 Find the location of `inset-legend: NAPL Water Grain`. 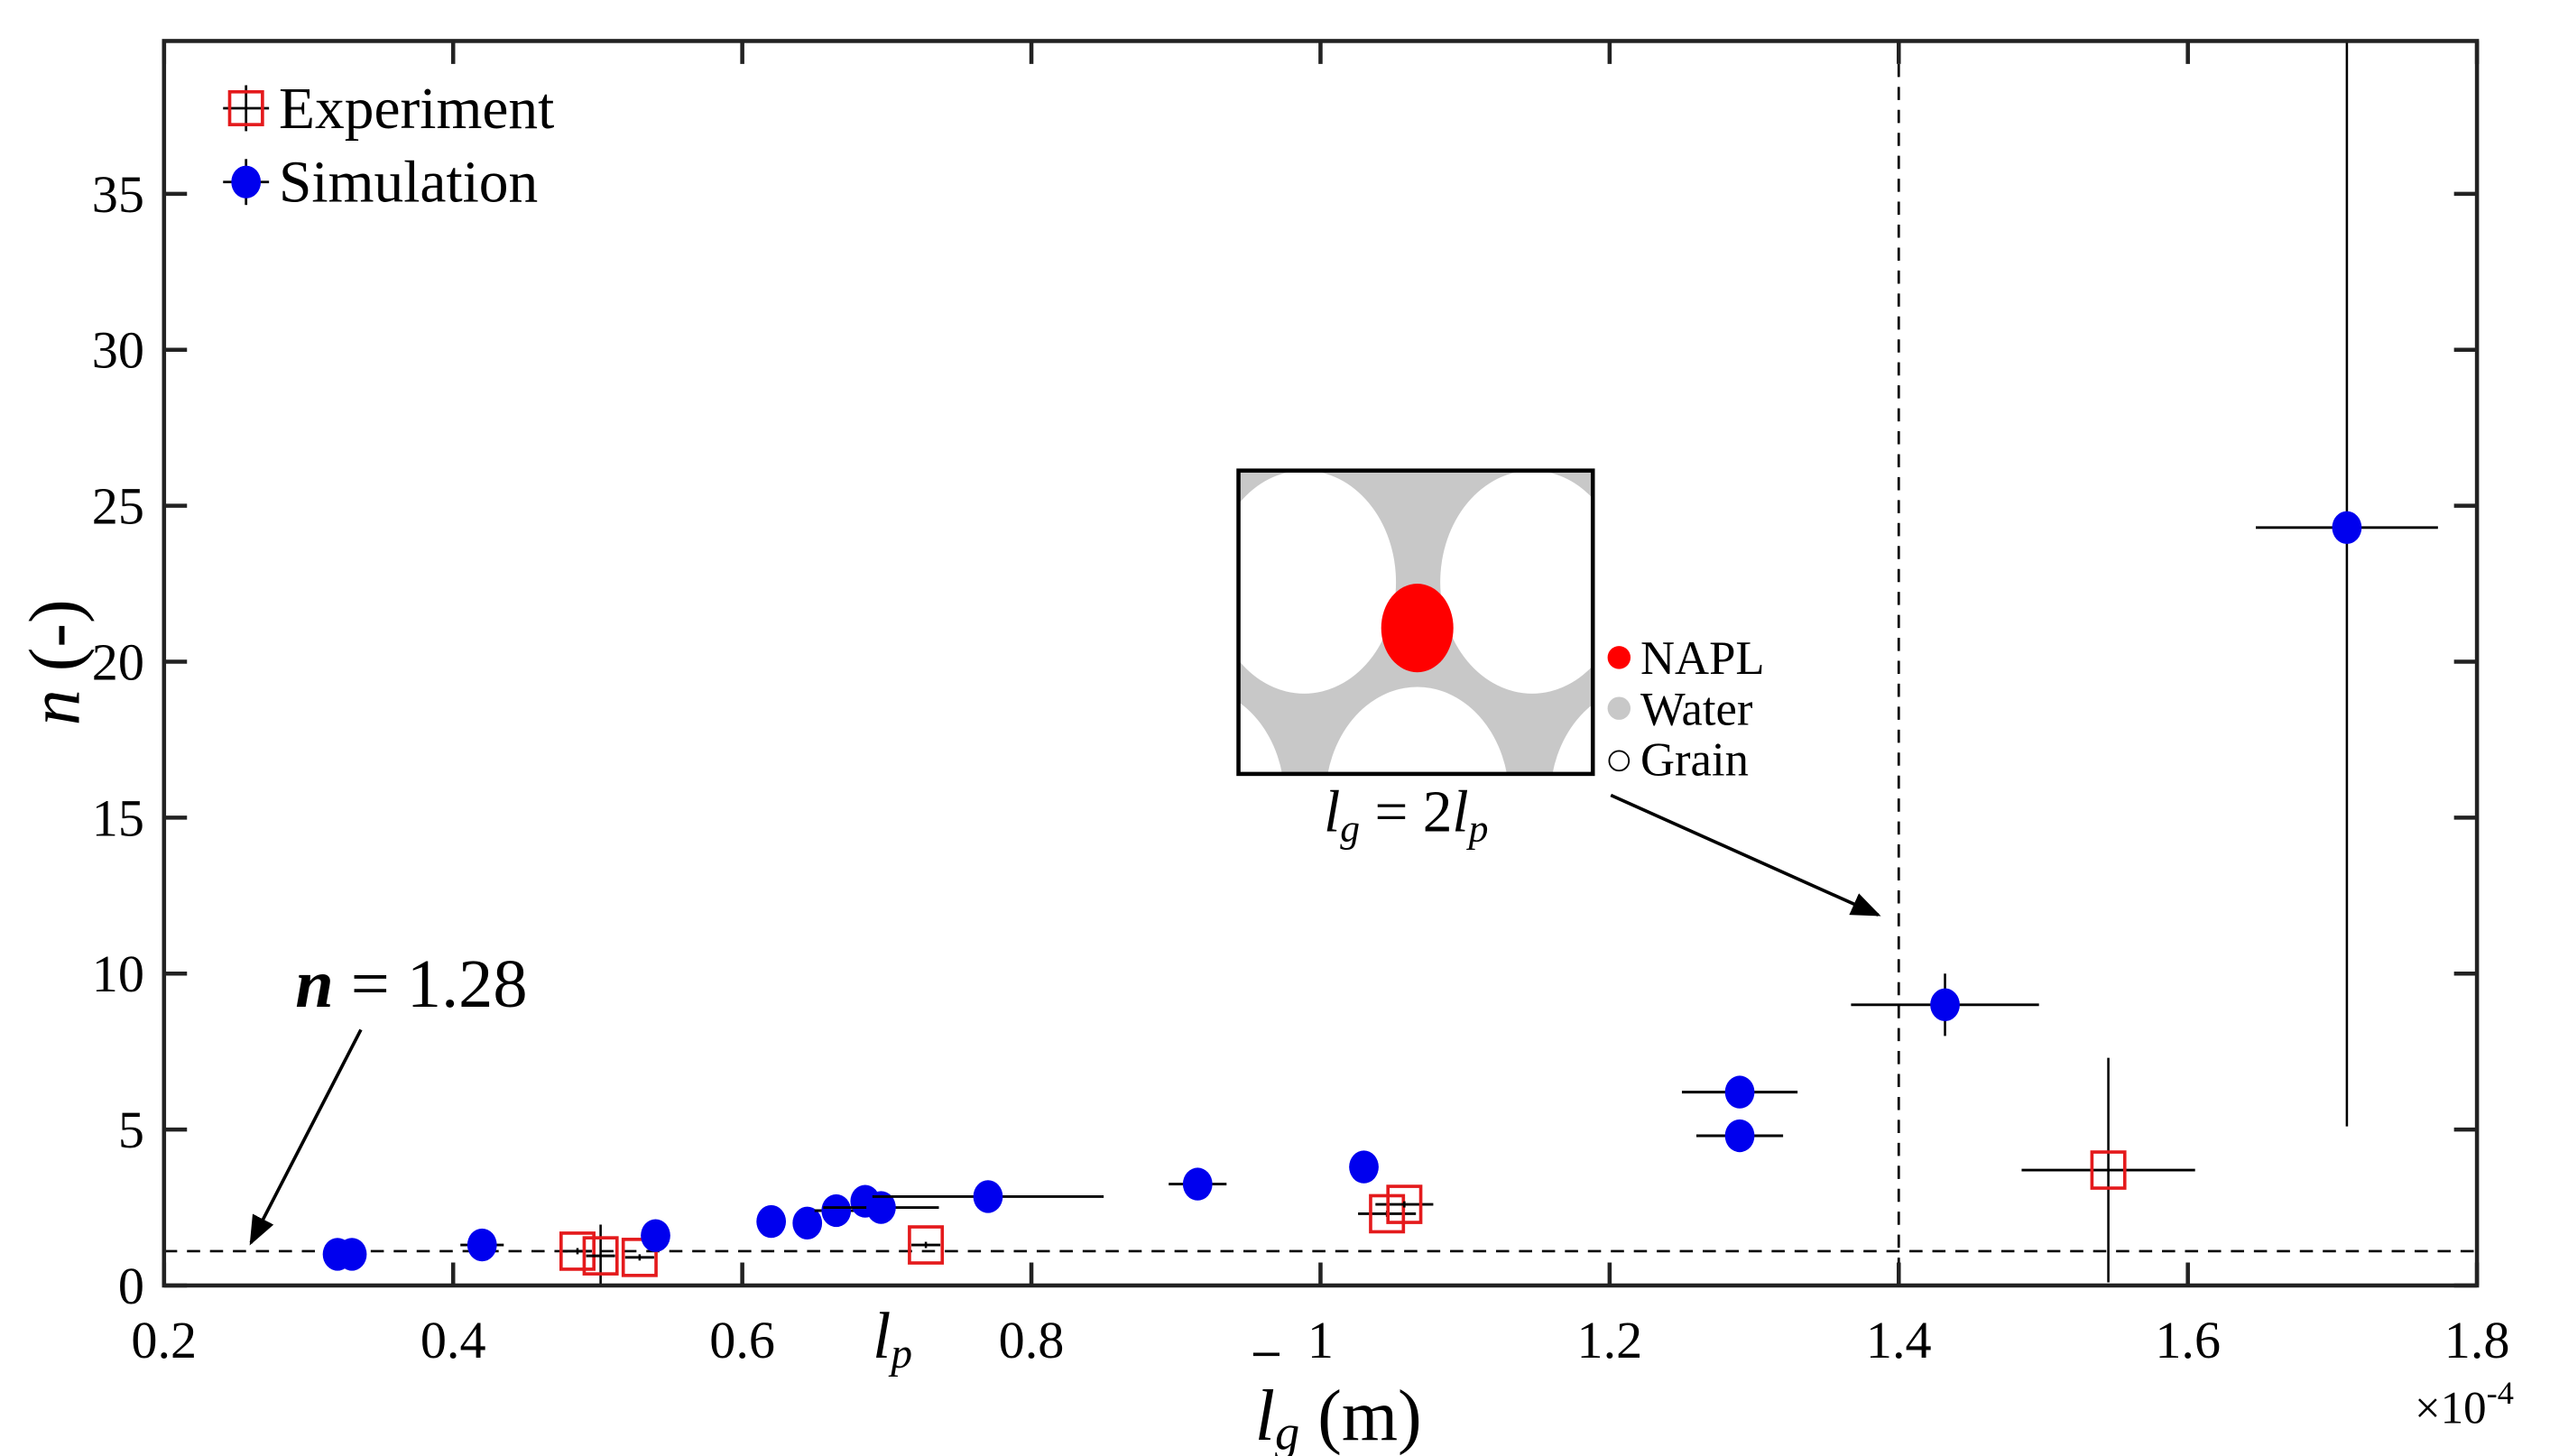

inset-legend: NAPL Water Grain is located at coordinates (1686, 709).